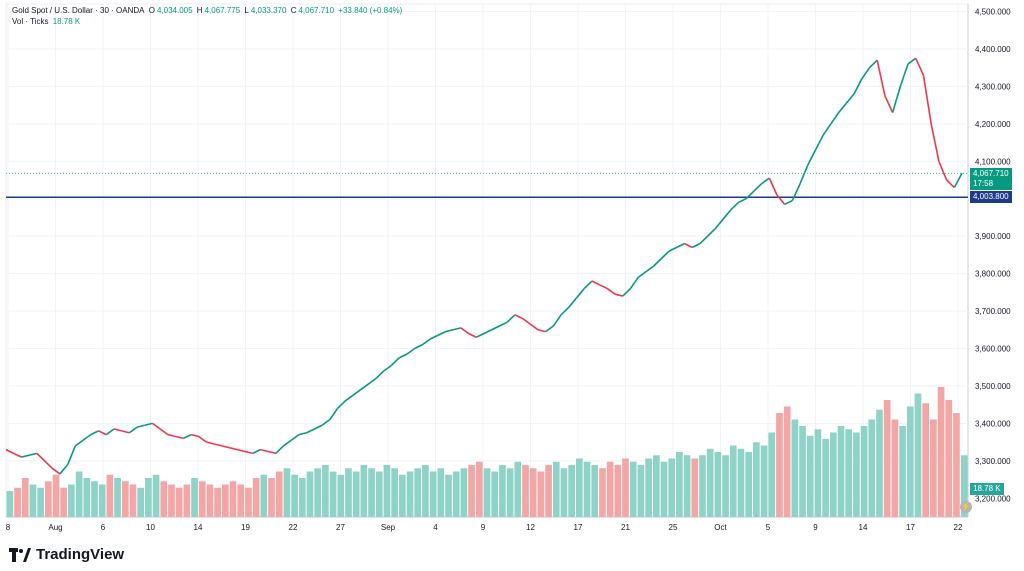  Describe the element at coordinates (340, 527) in the screenshot. I see `x-tick-label: 27` at that location.